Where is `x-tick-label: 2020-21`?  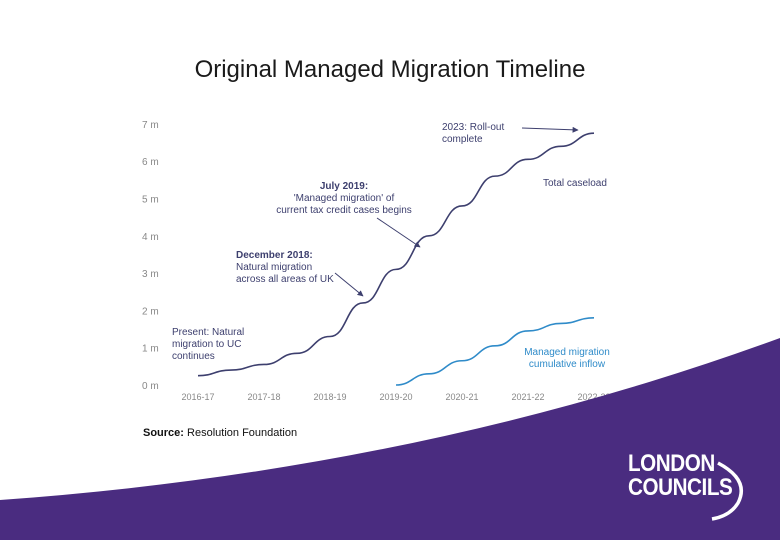
x-tick-label: 2020-21 is located at coordinates (461, 397).